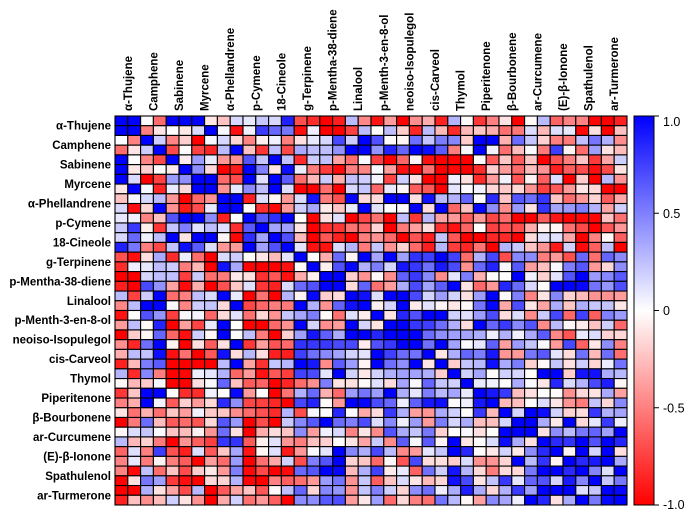  Describe the element at coordinates (385, 63) in the screenshot. I see `column-label: p-Menth-3-en-8-ol` at that location.